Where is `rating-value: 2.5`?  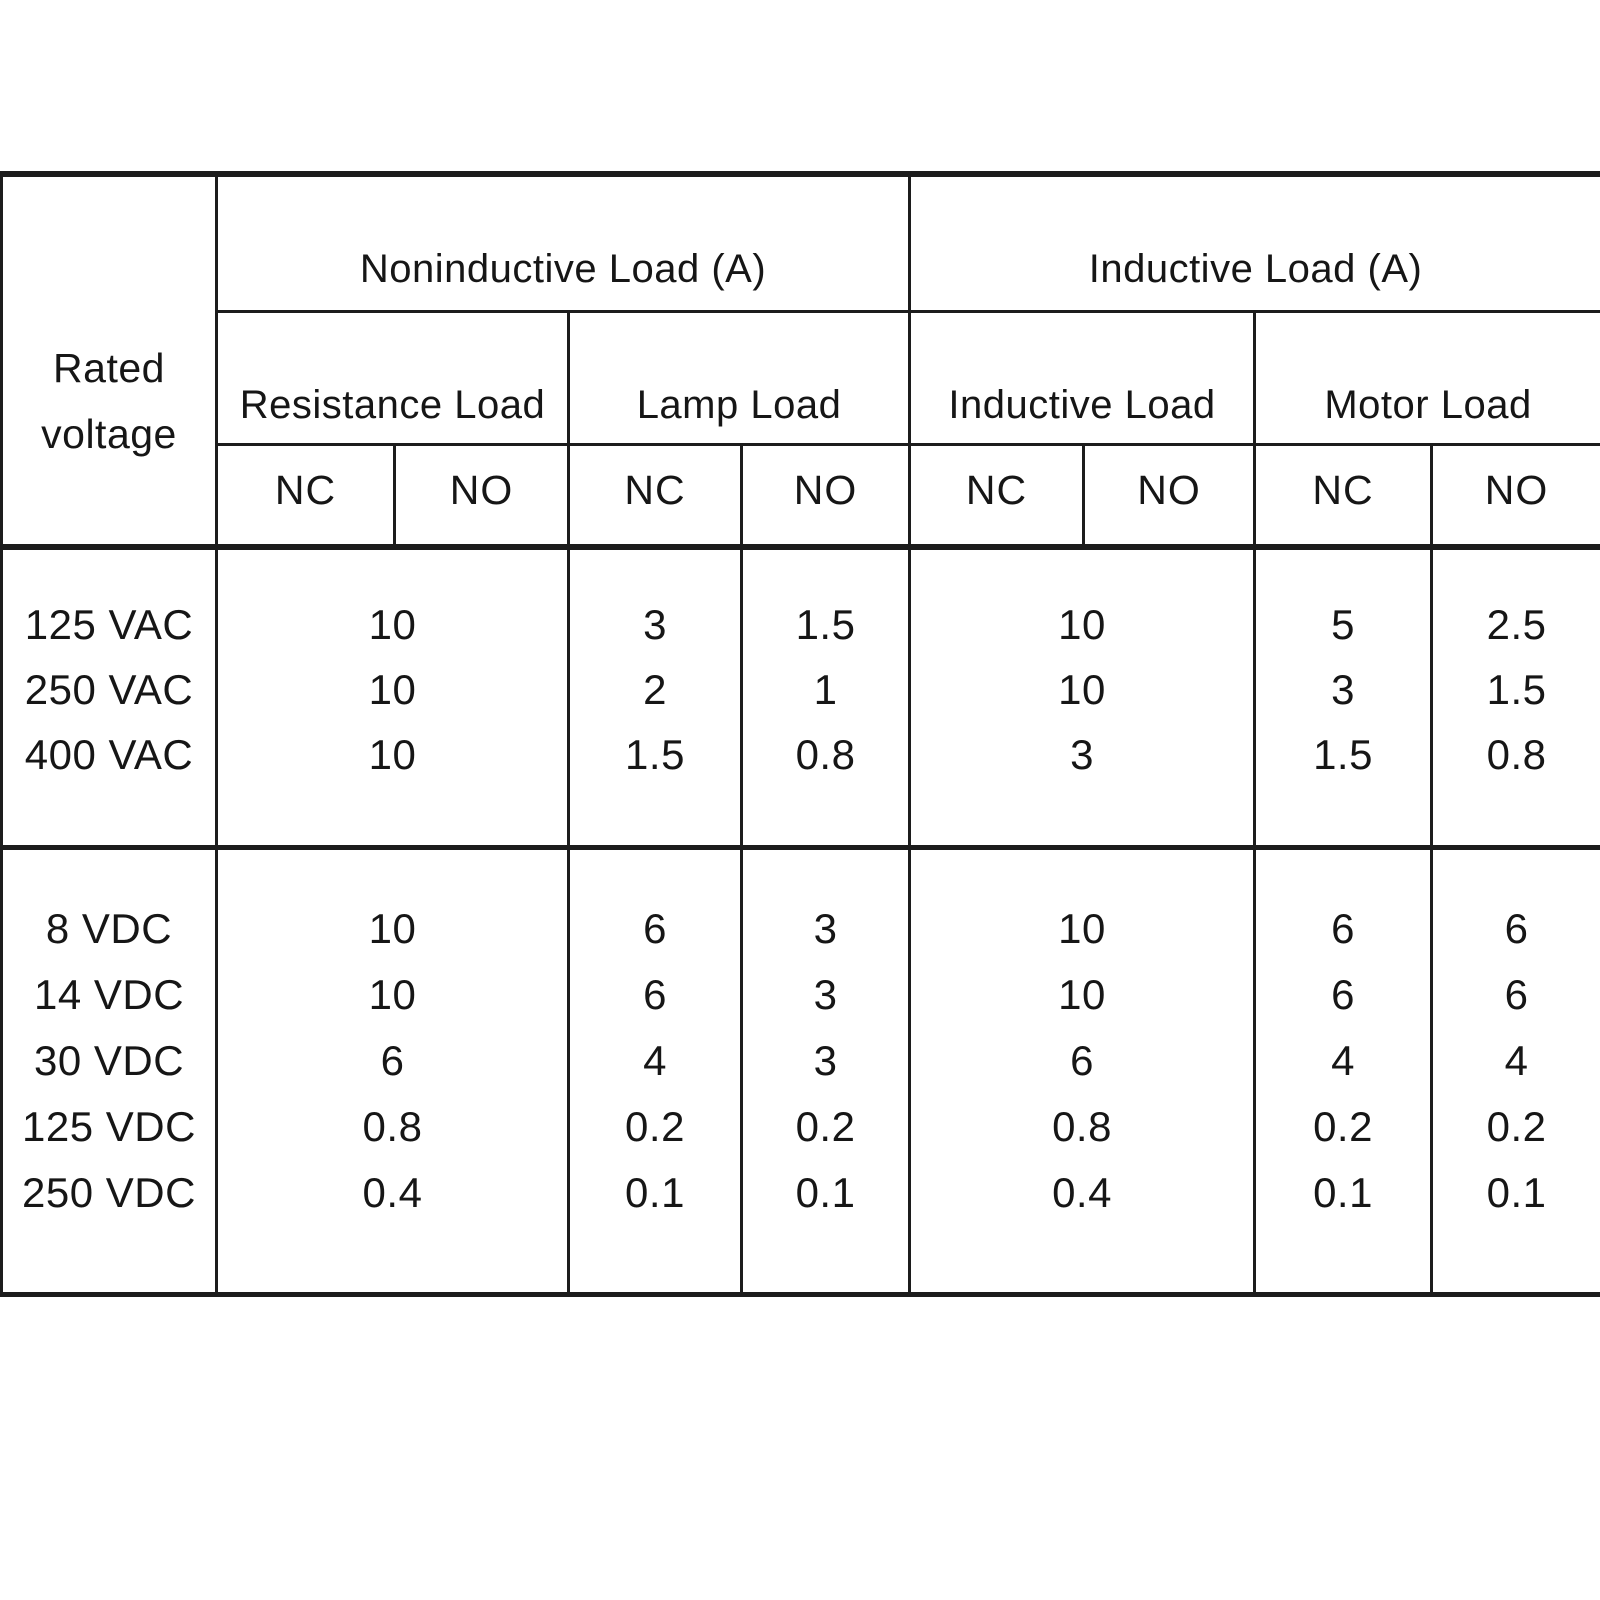 rating-value: 2.5 is located at coordinates (1516, 624).